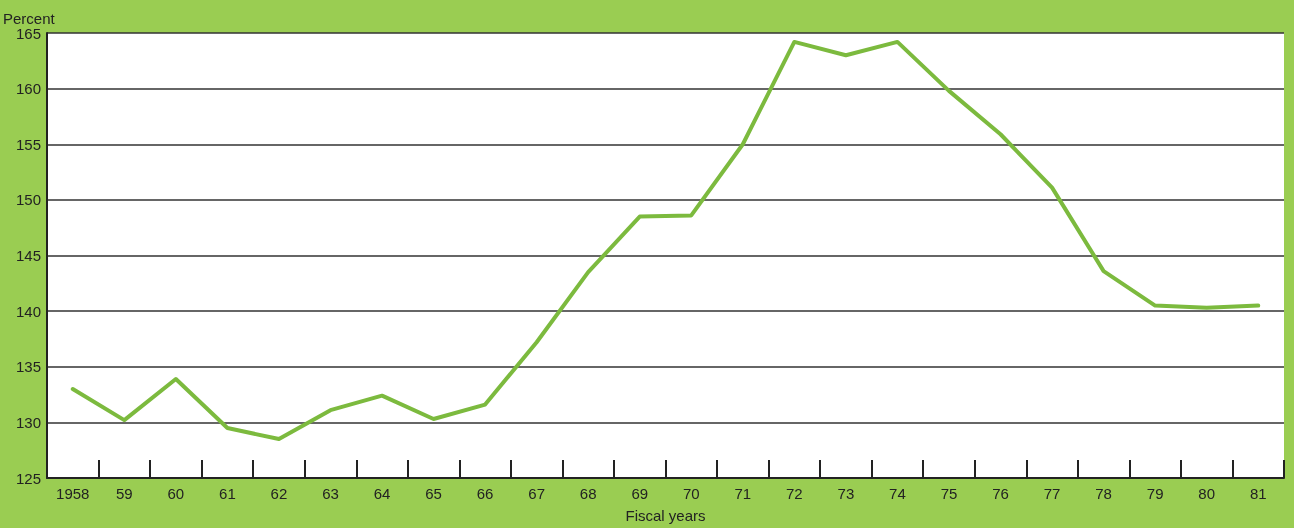  What do you see at coordinates (743, 493) in the screenshot?
I see `x-tick-label: 71` at bounding box center [743, 493].